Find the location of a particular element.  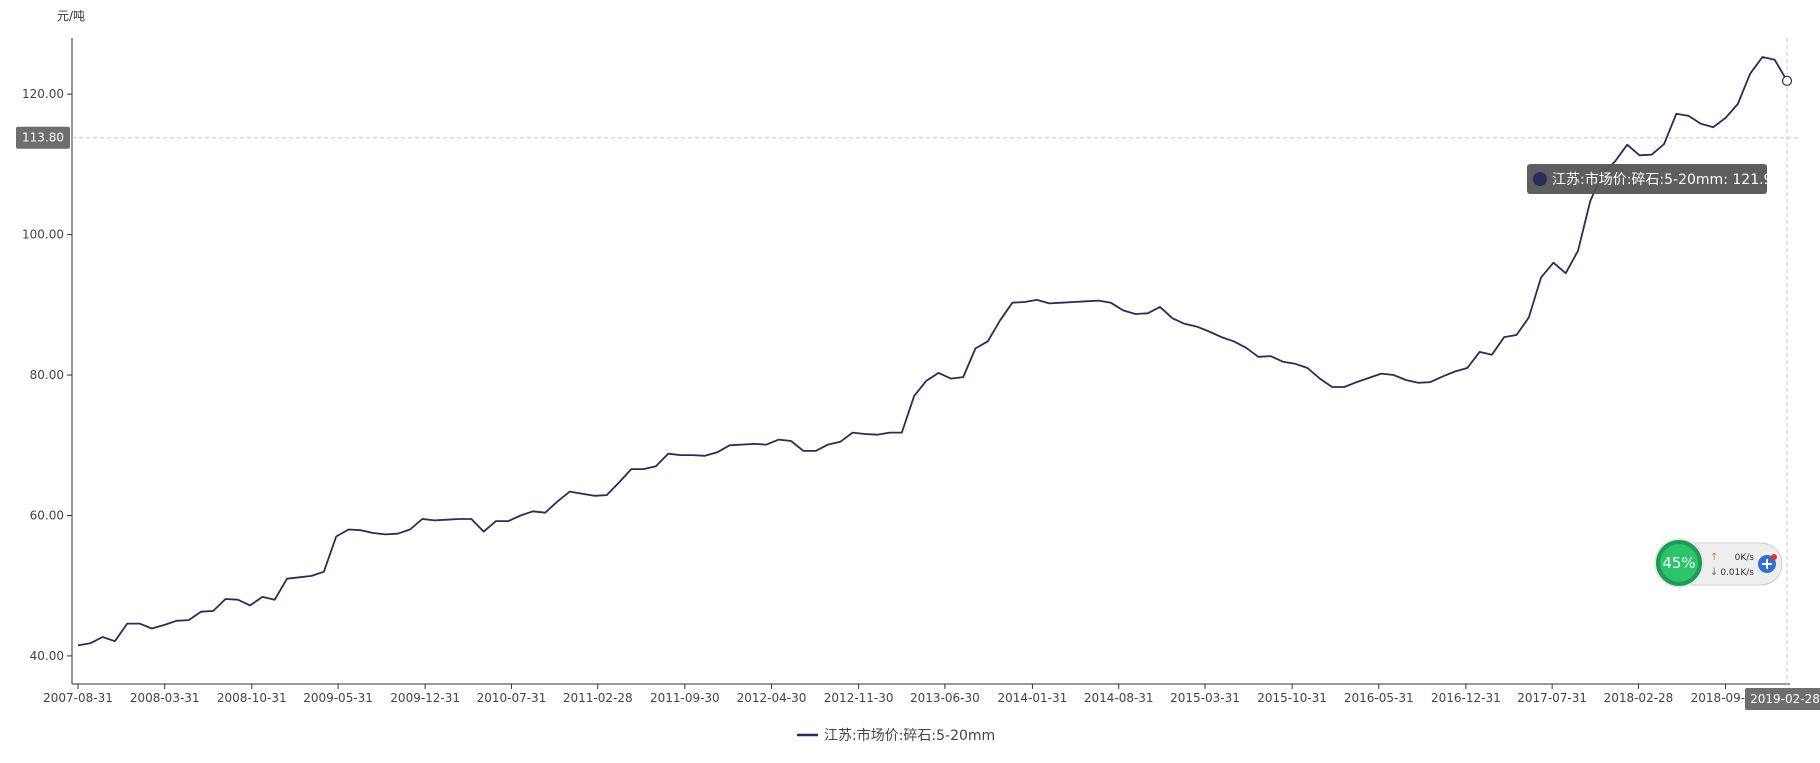

network-speed-widget: 45% ↑ 0K/s ↓ 0.01K/s is located at coordinates (1718, 563).